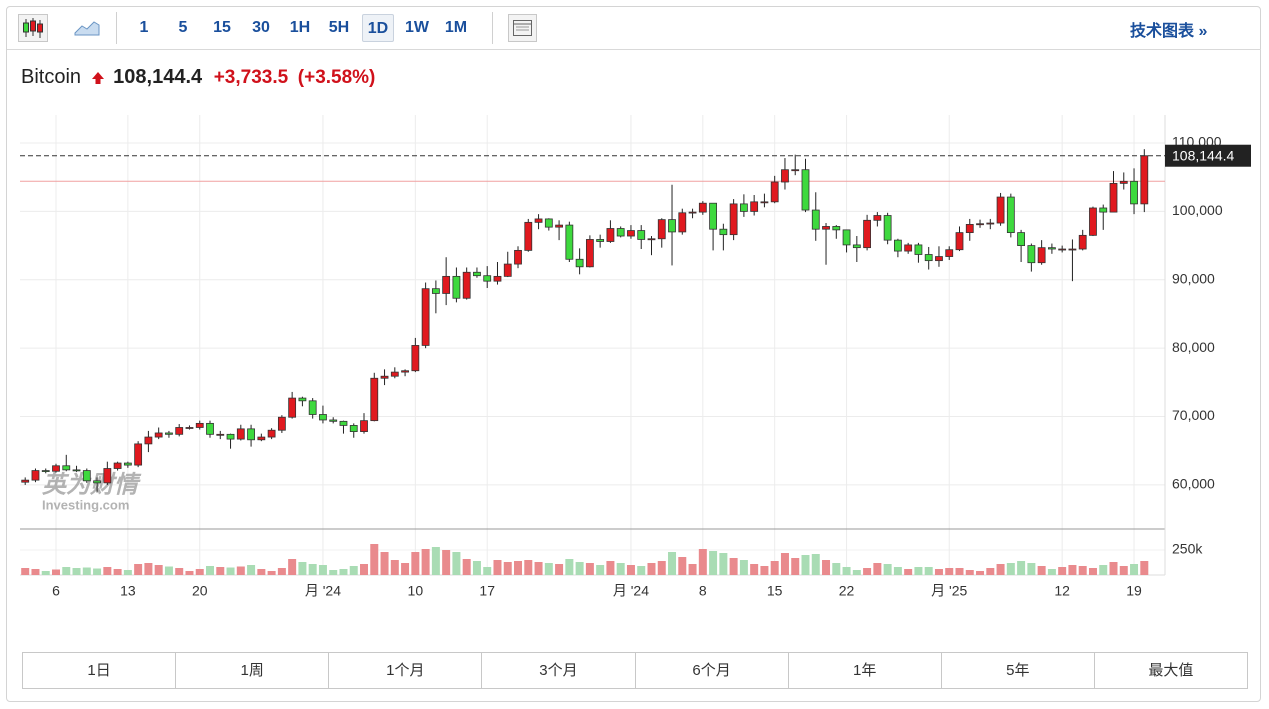 The image size is (1269, 709). Describe the element at coordinates (144, 27) in the screenshot. I see `interval-button: 1` at that location.